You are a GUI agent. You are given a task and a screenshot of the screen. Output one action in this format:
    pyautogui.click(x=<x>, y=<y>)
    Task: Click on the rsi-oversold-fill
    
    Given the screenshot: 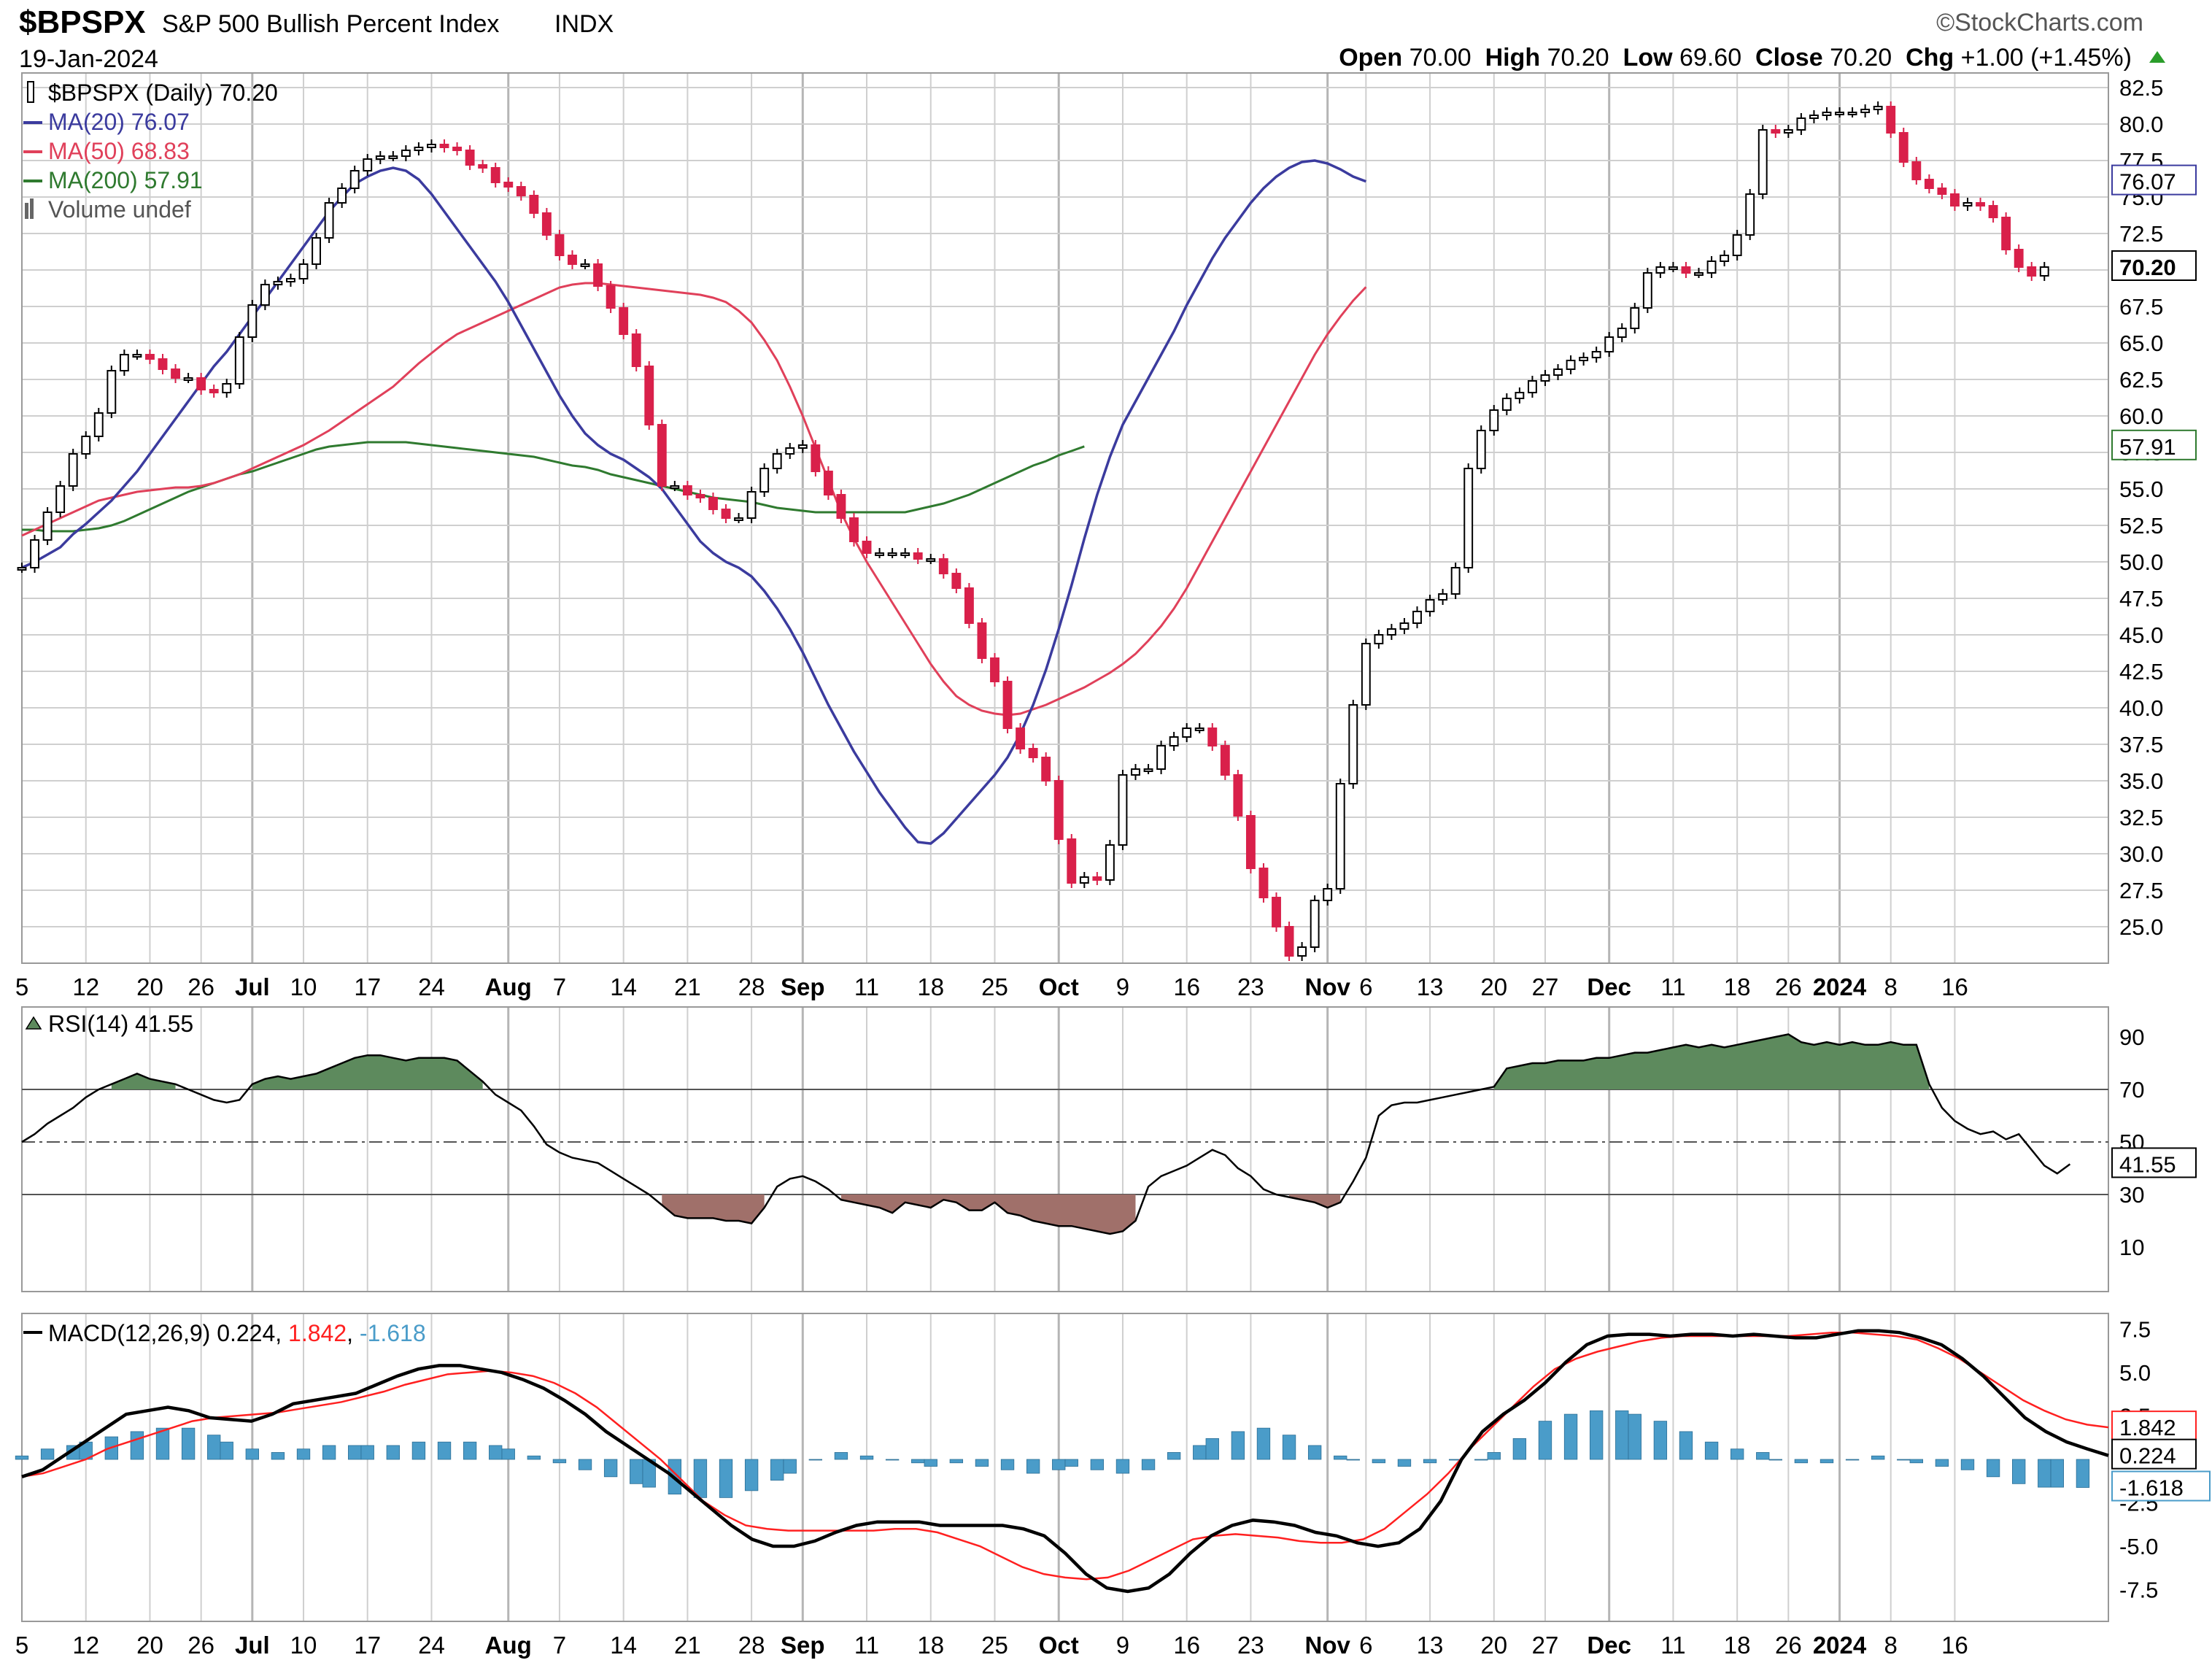 What is the action you would take?
    pyautogui.click(x=1315, y=1201)
    